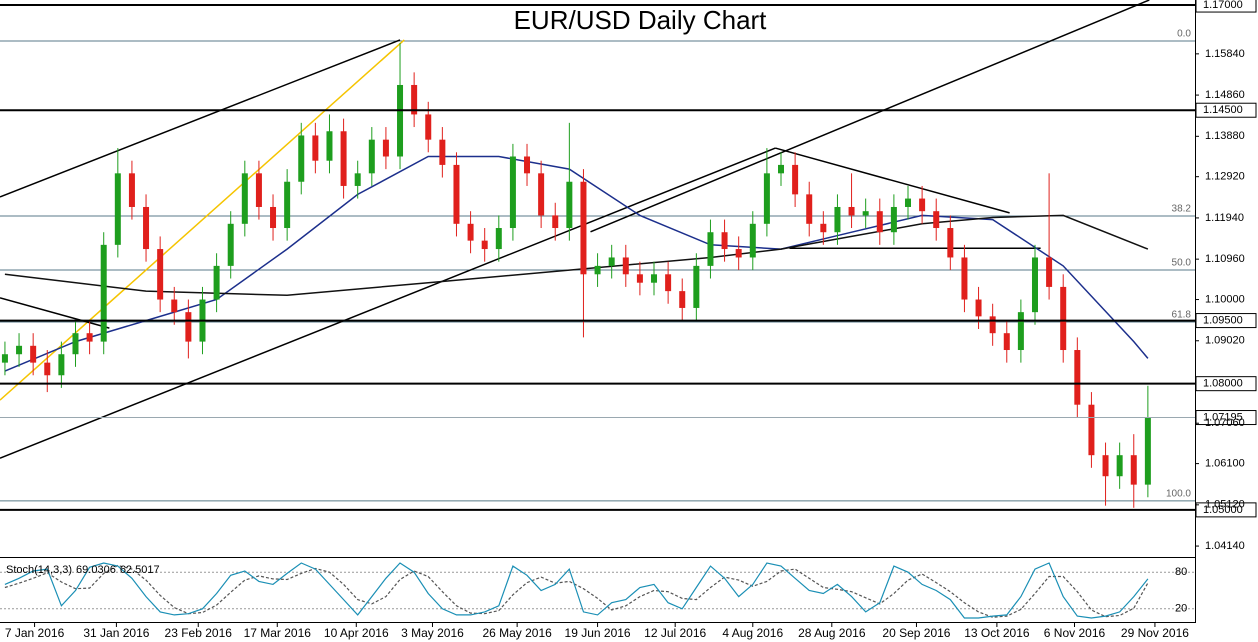  What do you see at coordinates (1178, 494) in the screenshot?
I see `fib-label: 100.0` at bounding box center [1178, 494].